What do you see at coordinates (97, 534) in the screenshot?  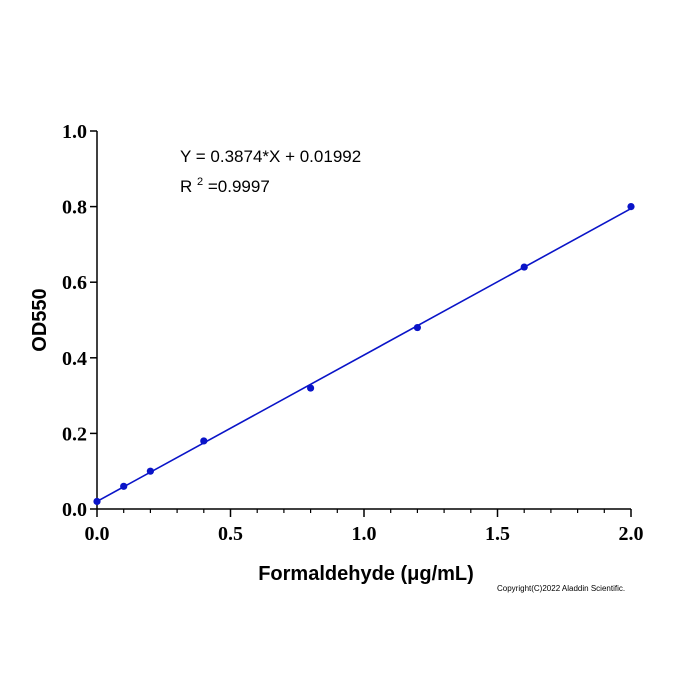 I see `x-tick-label: 0.0` at bounding box center [97, 534].